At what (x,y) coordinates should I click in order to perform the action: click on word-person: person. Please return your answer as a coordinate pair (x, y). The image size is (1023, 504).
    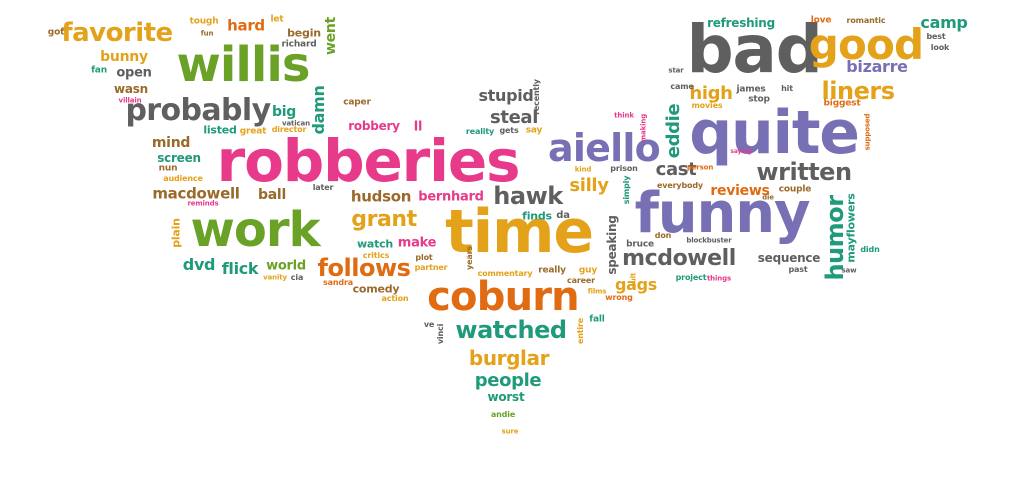
    Looking at the image, I should click on (700, 167).